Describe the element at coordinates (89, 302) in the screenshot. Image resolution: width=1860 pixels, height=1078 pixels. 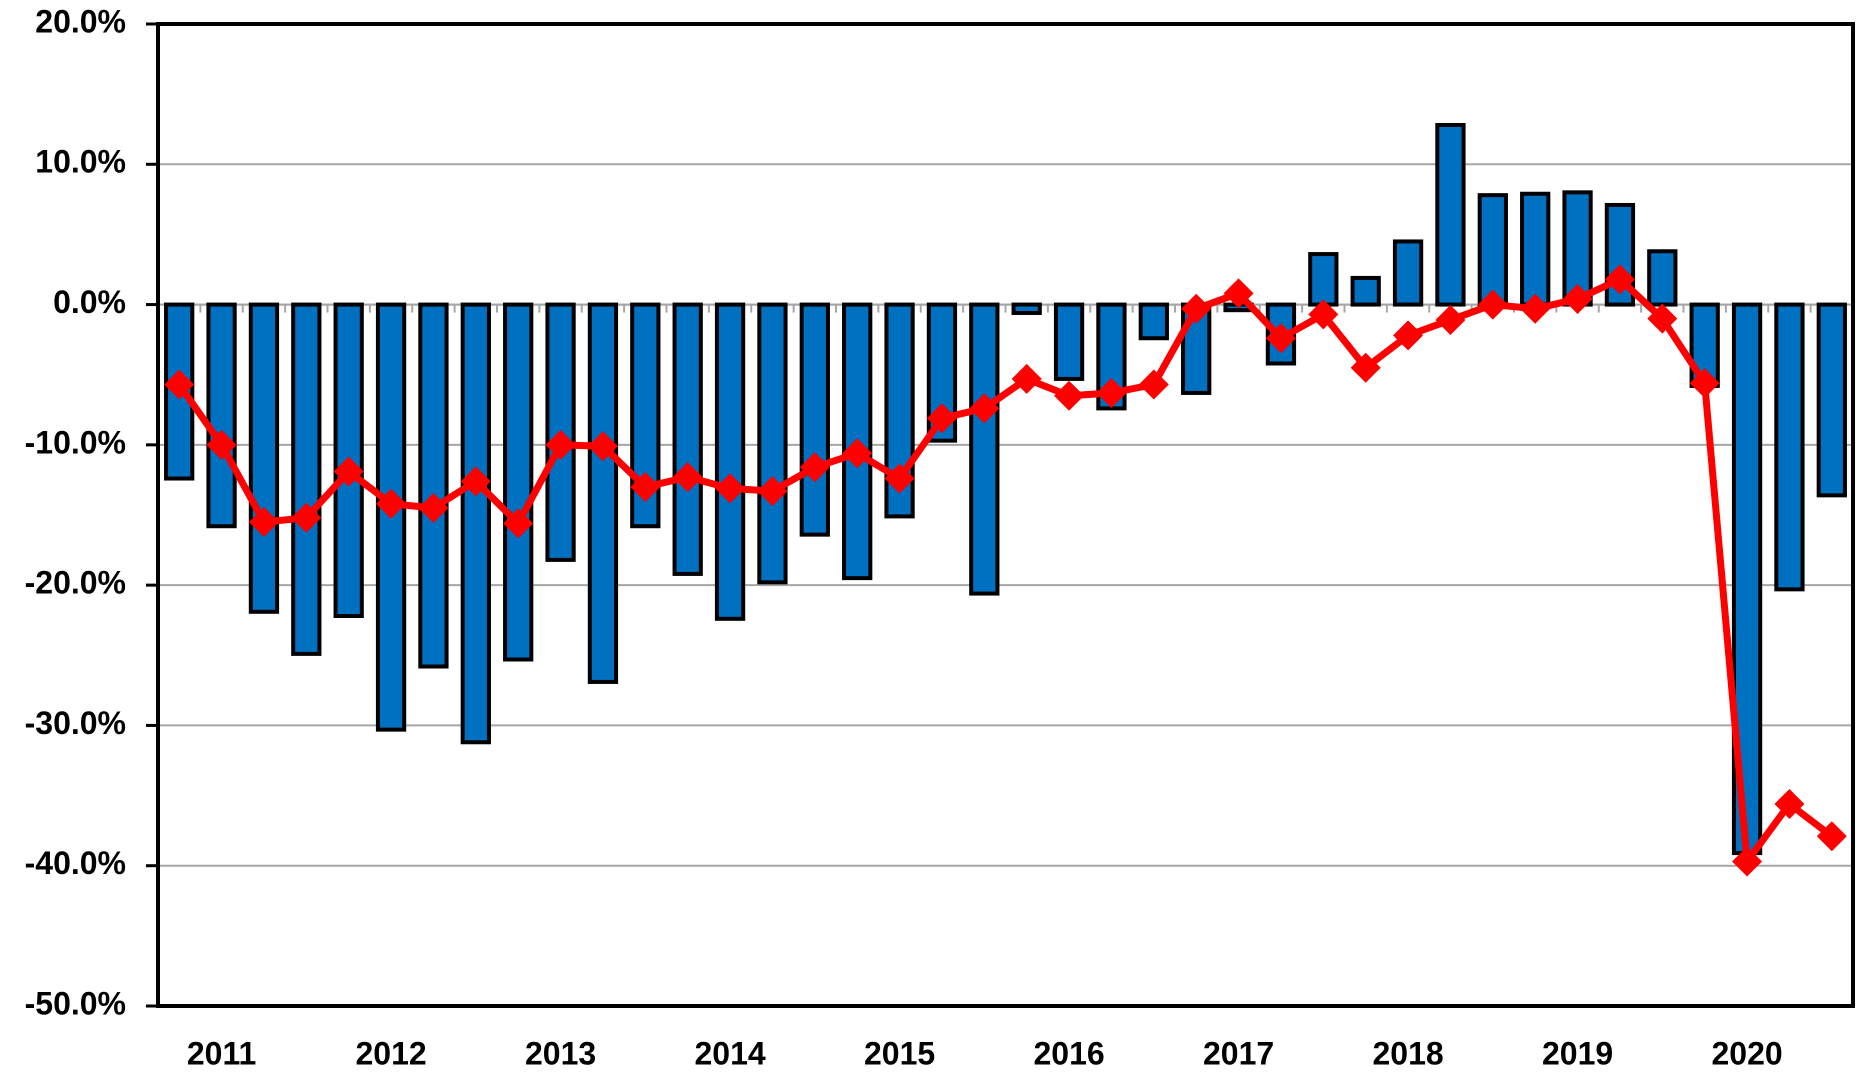
I see `y-tick-label: 0.0%` at that location.